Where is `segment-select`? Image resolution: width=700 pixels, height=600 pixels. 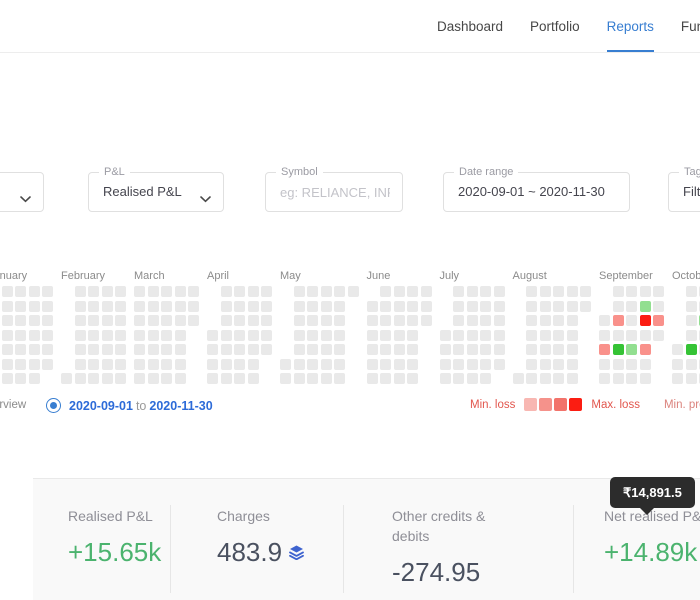
segment-select is located at coordinates (22, 192).